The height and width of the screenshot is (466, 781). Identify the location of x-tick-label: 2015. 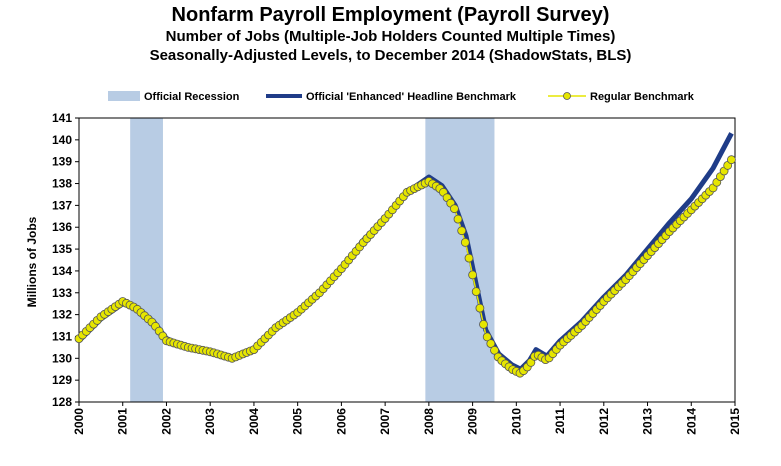
(735, 421).